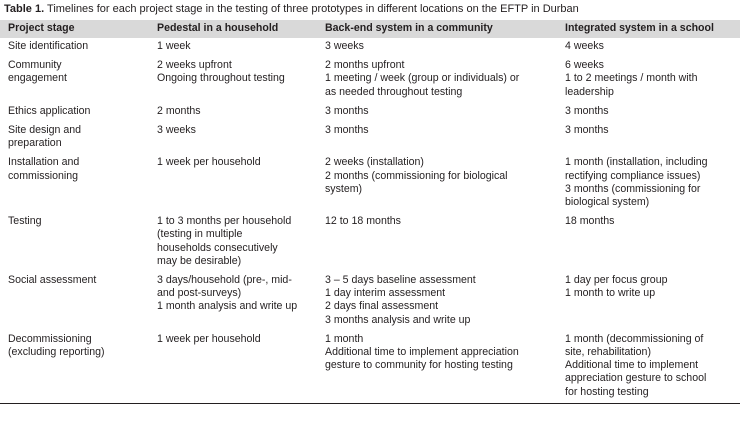  What do you see at coordinates (25, 221) in the screenshot?
I see `table-cell: Testing` at bounding box center [25, 221].